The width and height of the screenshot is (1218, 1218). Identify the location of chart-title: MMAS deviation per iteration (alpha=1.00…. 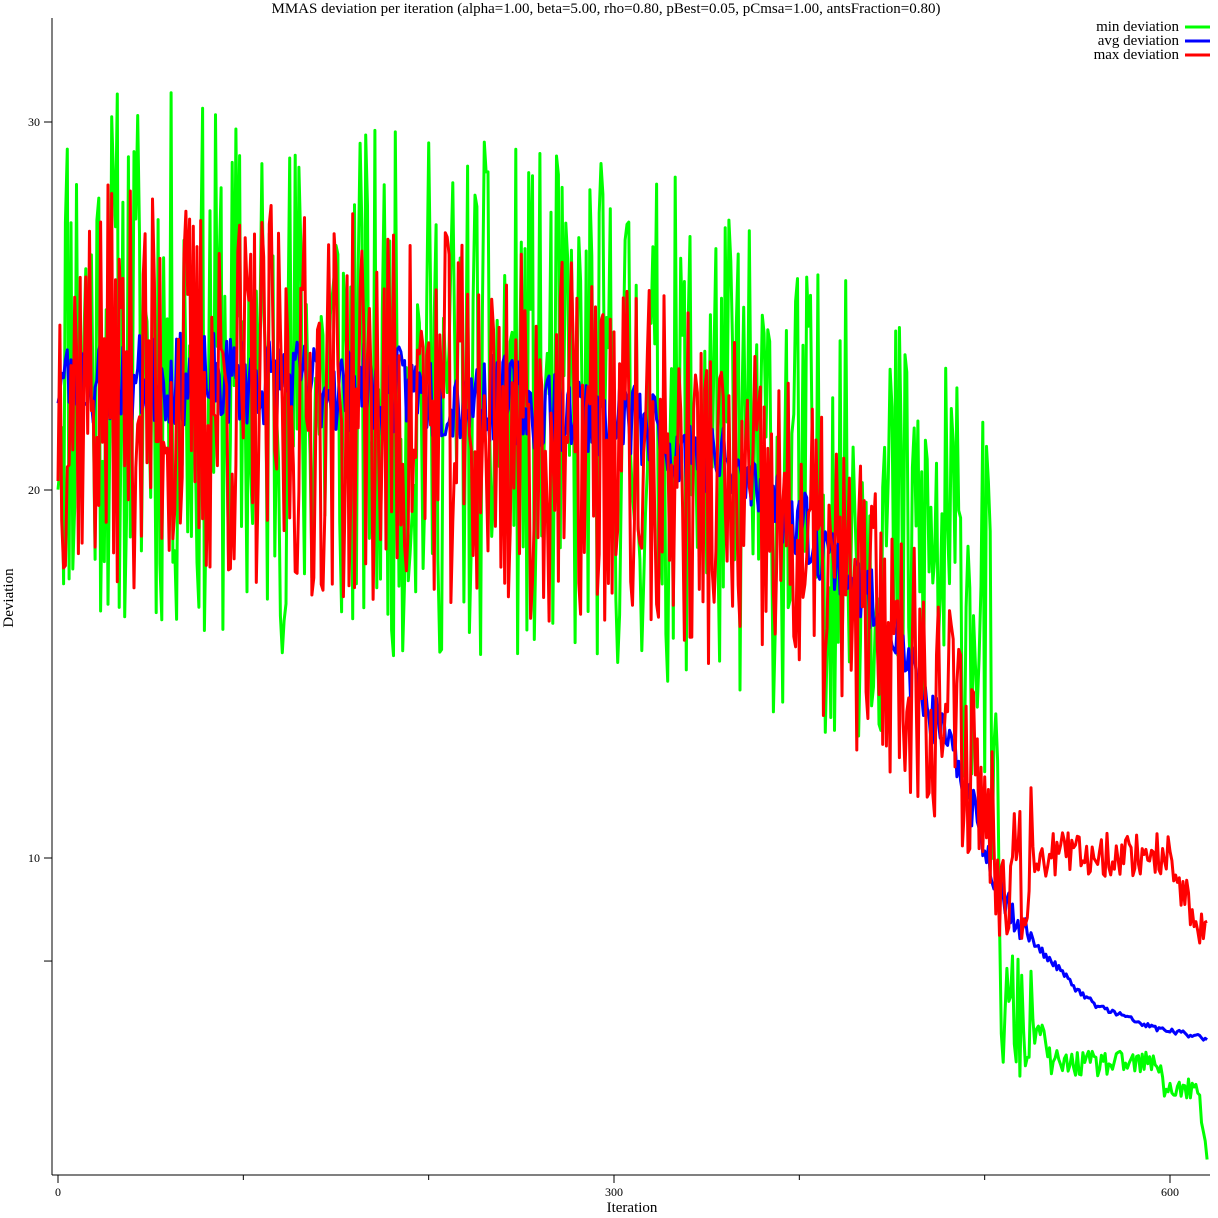
(606, 9).